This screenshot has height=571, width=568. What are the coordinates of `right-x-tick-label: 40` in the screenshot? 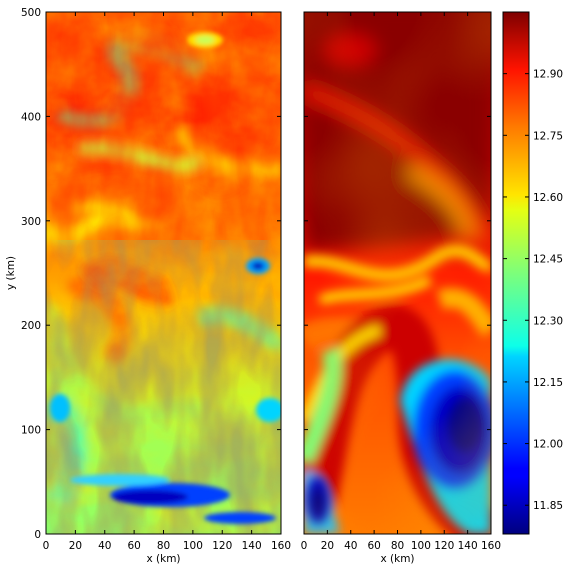 It's located at (350, 546).